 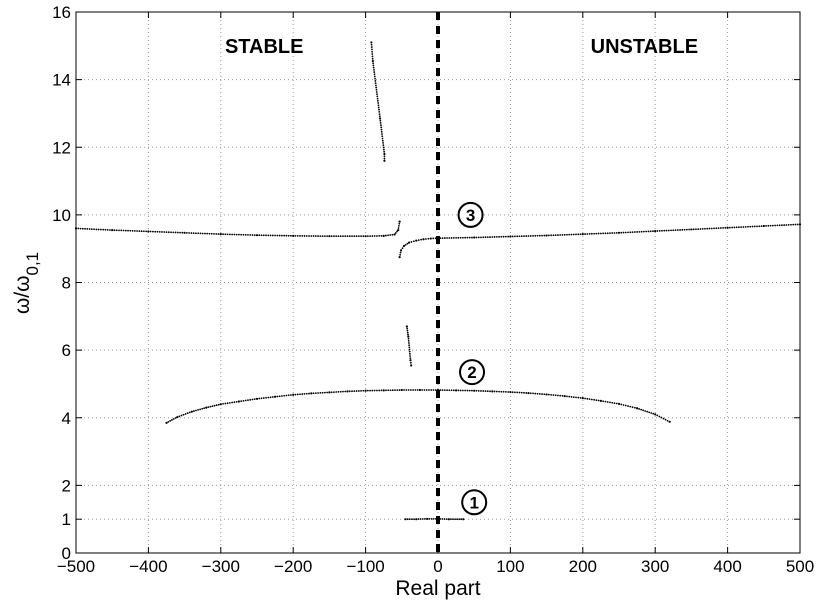 I want to click on y-axis-label: ω/ω0,1, so click(x=26, y=283).